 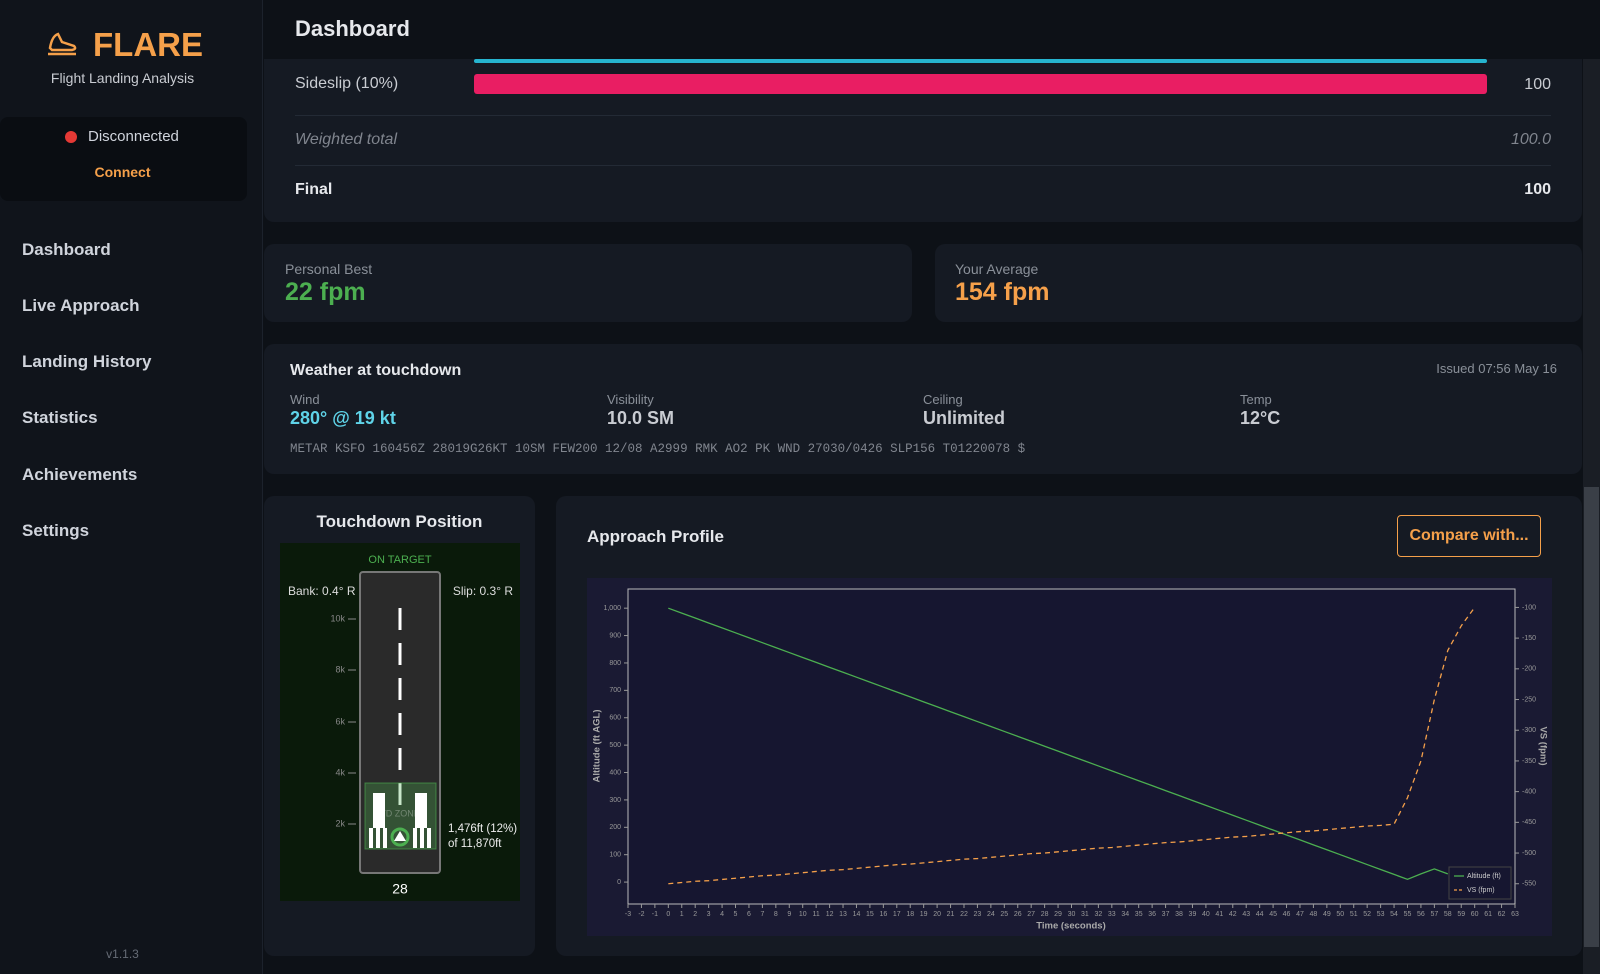 I want to click on y2-tick-label: -150, so click(x=1529, y=638).